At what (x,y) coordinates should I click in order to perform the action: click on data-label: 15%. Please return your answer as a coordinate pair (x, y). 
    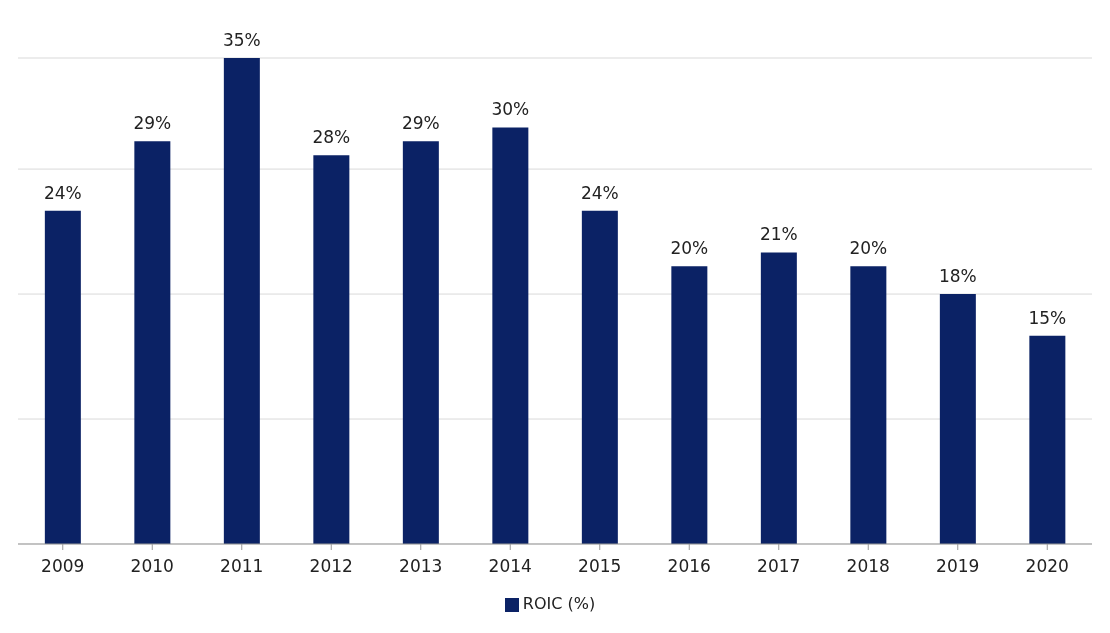
    Looking at the image, I should click on (1047, 317).